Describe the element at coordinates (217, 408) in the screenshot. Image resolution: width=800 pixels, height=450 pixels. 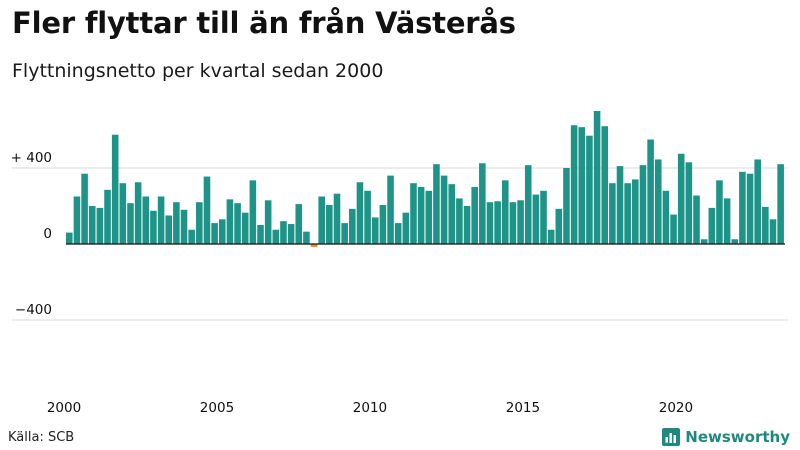
I see `x-tick-label: 2005` at that location.